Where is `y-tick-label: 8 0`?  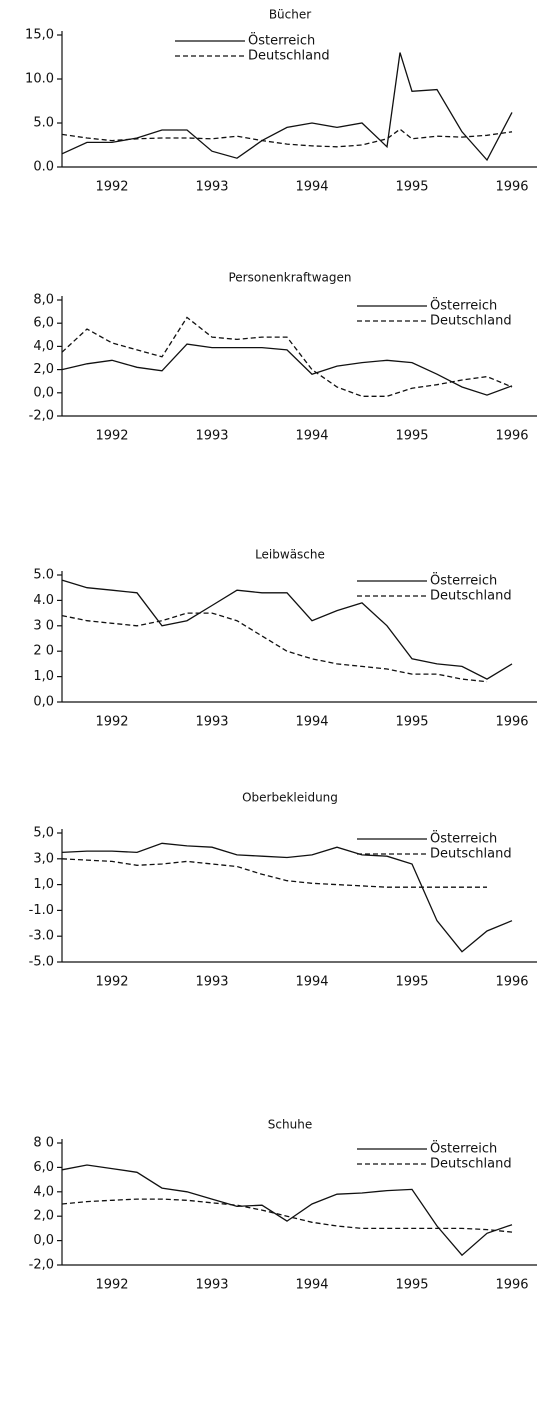 y-tick-label: 8 0 is located at coordinates (43, 1143).